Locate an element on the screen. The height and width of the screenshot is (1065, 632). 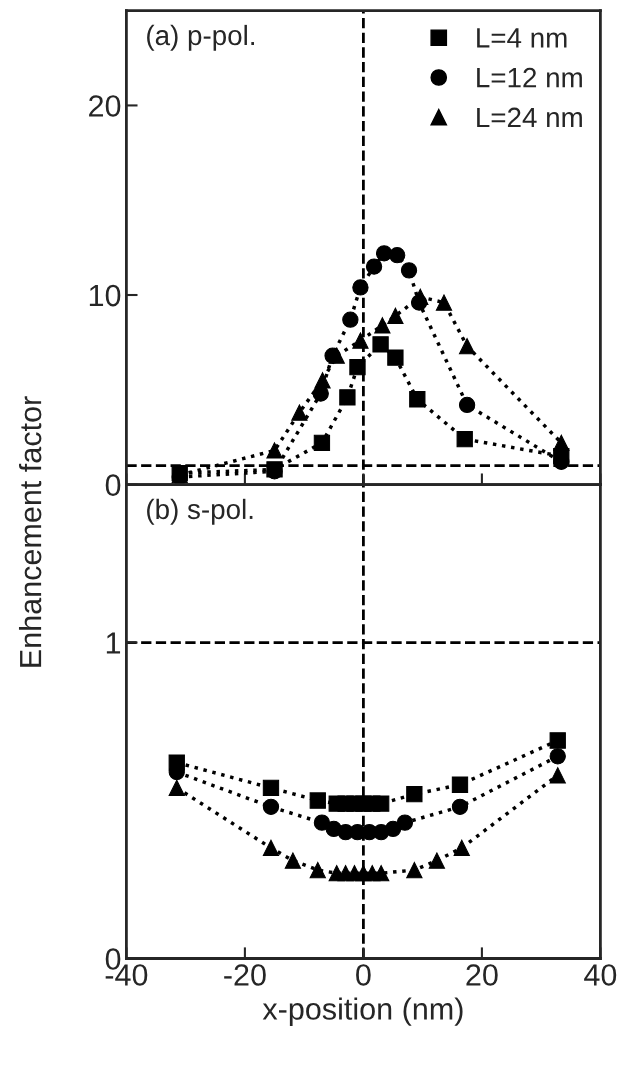
legend-label: L=24 nm is located at coordinates (529, 117).